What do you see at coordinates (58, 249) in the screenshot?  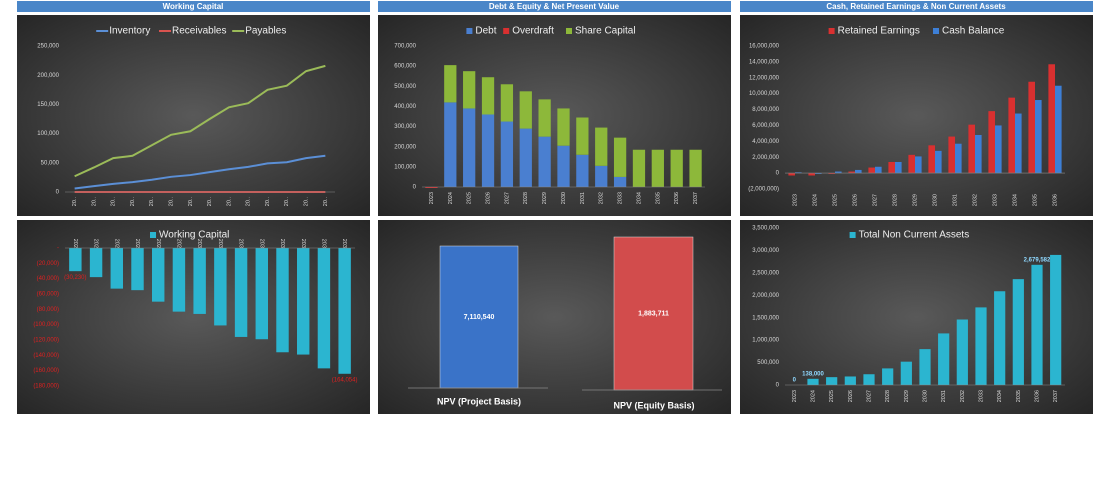 I see `y-tick-label: -` at bounding box center [58, 249].